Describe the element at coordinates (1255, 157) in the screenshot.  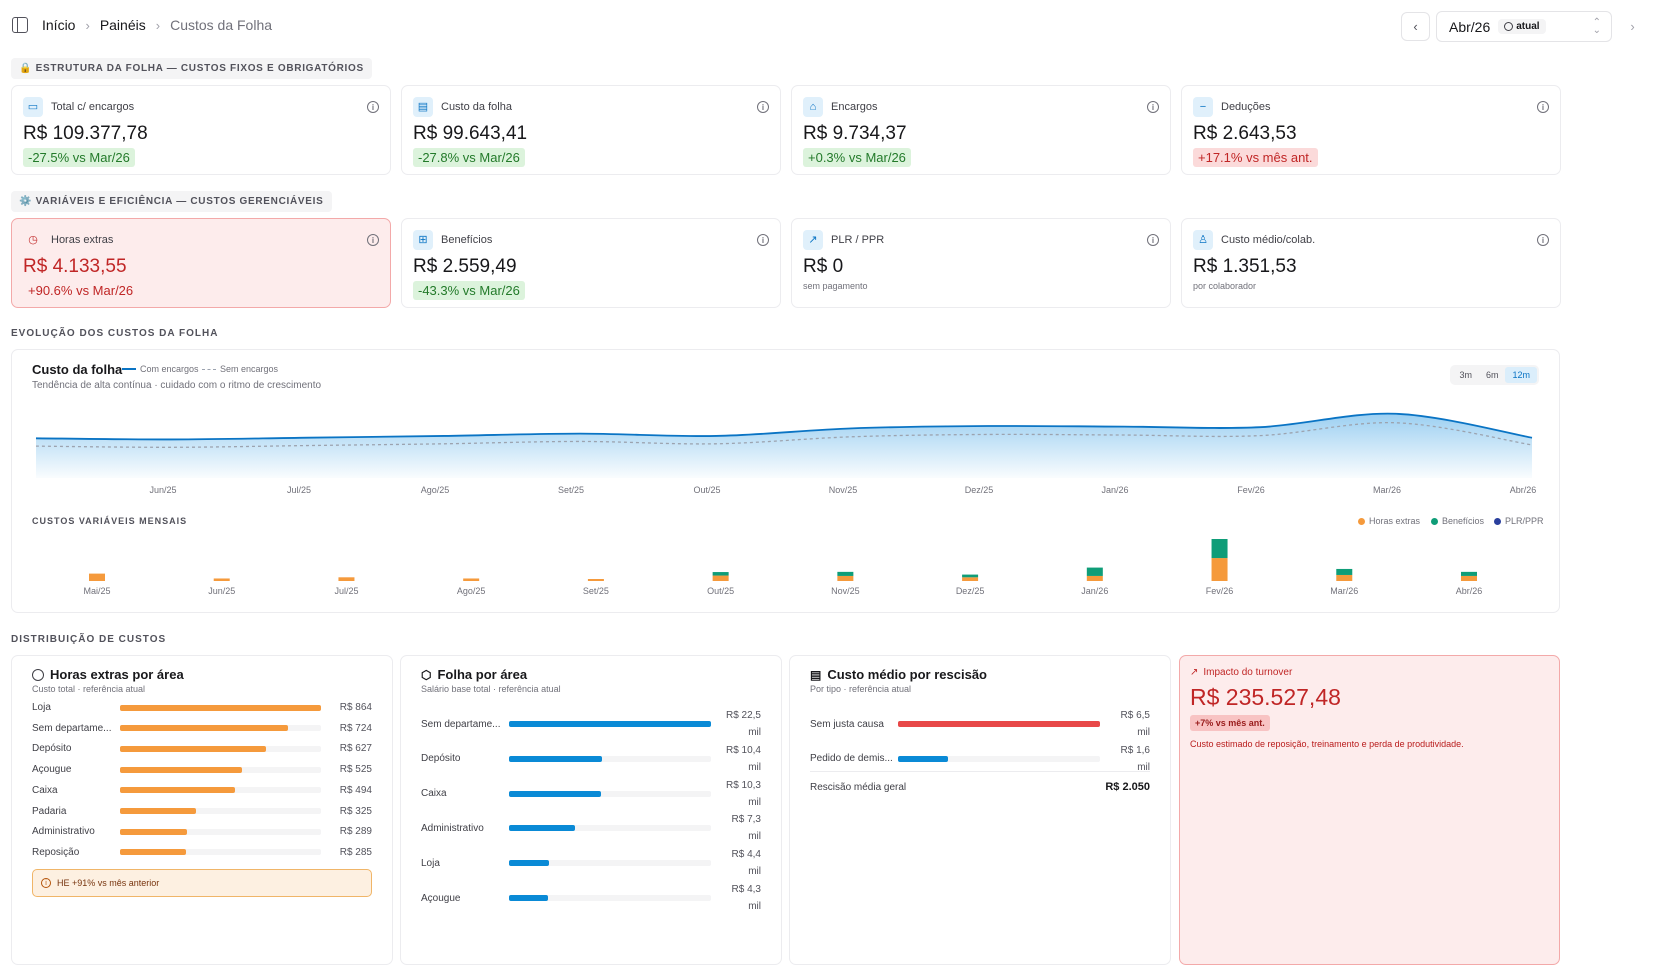
I see `kpi-delta: +17.1% vs mês ant.` at that location.